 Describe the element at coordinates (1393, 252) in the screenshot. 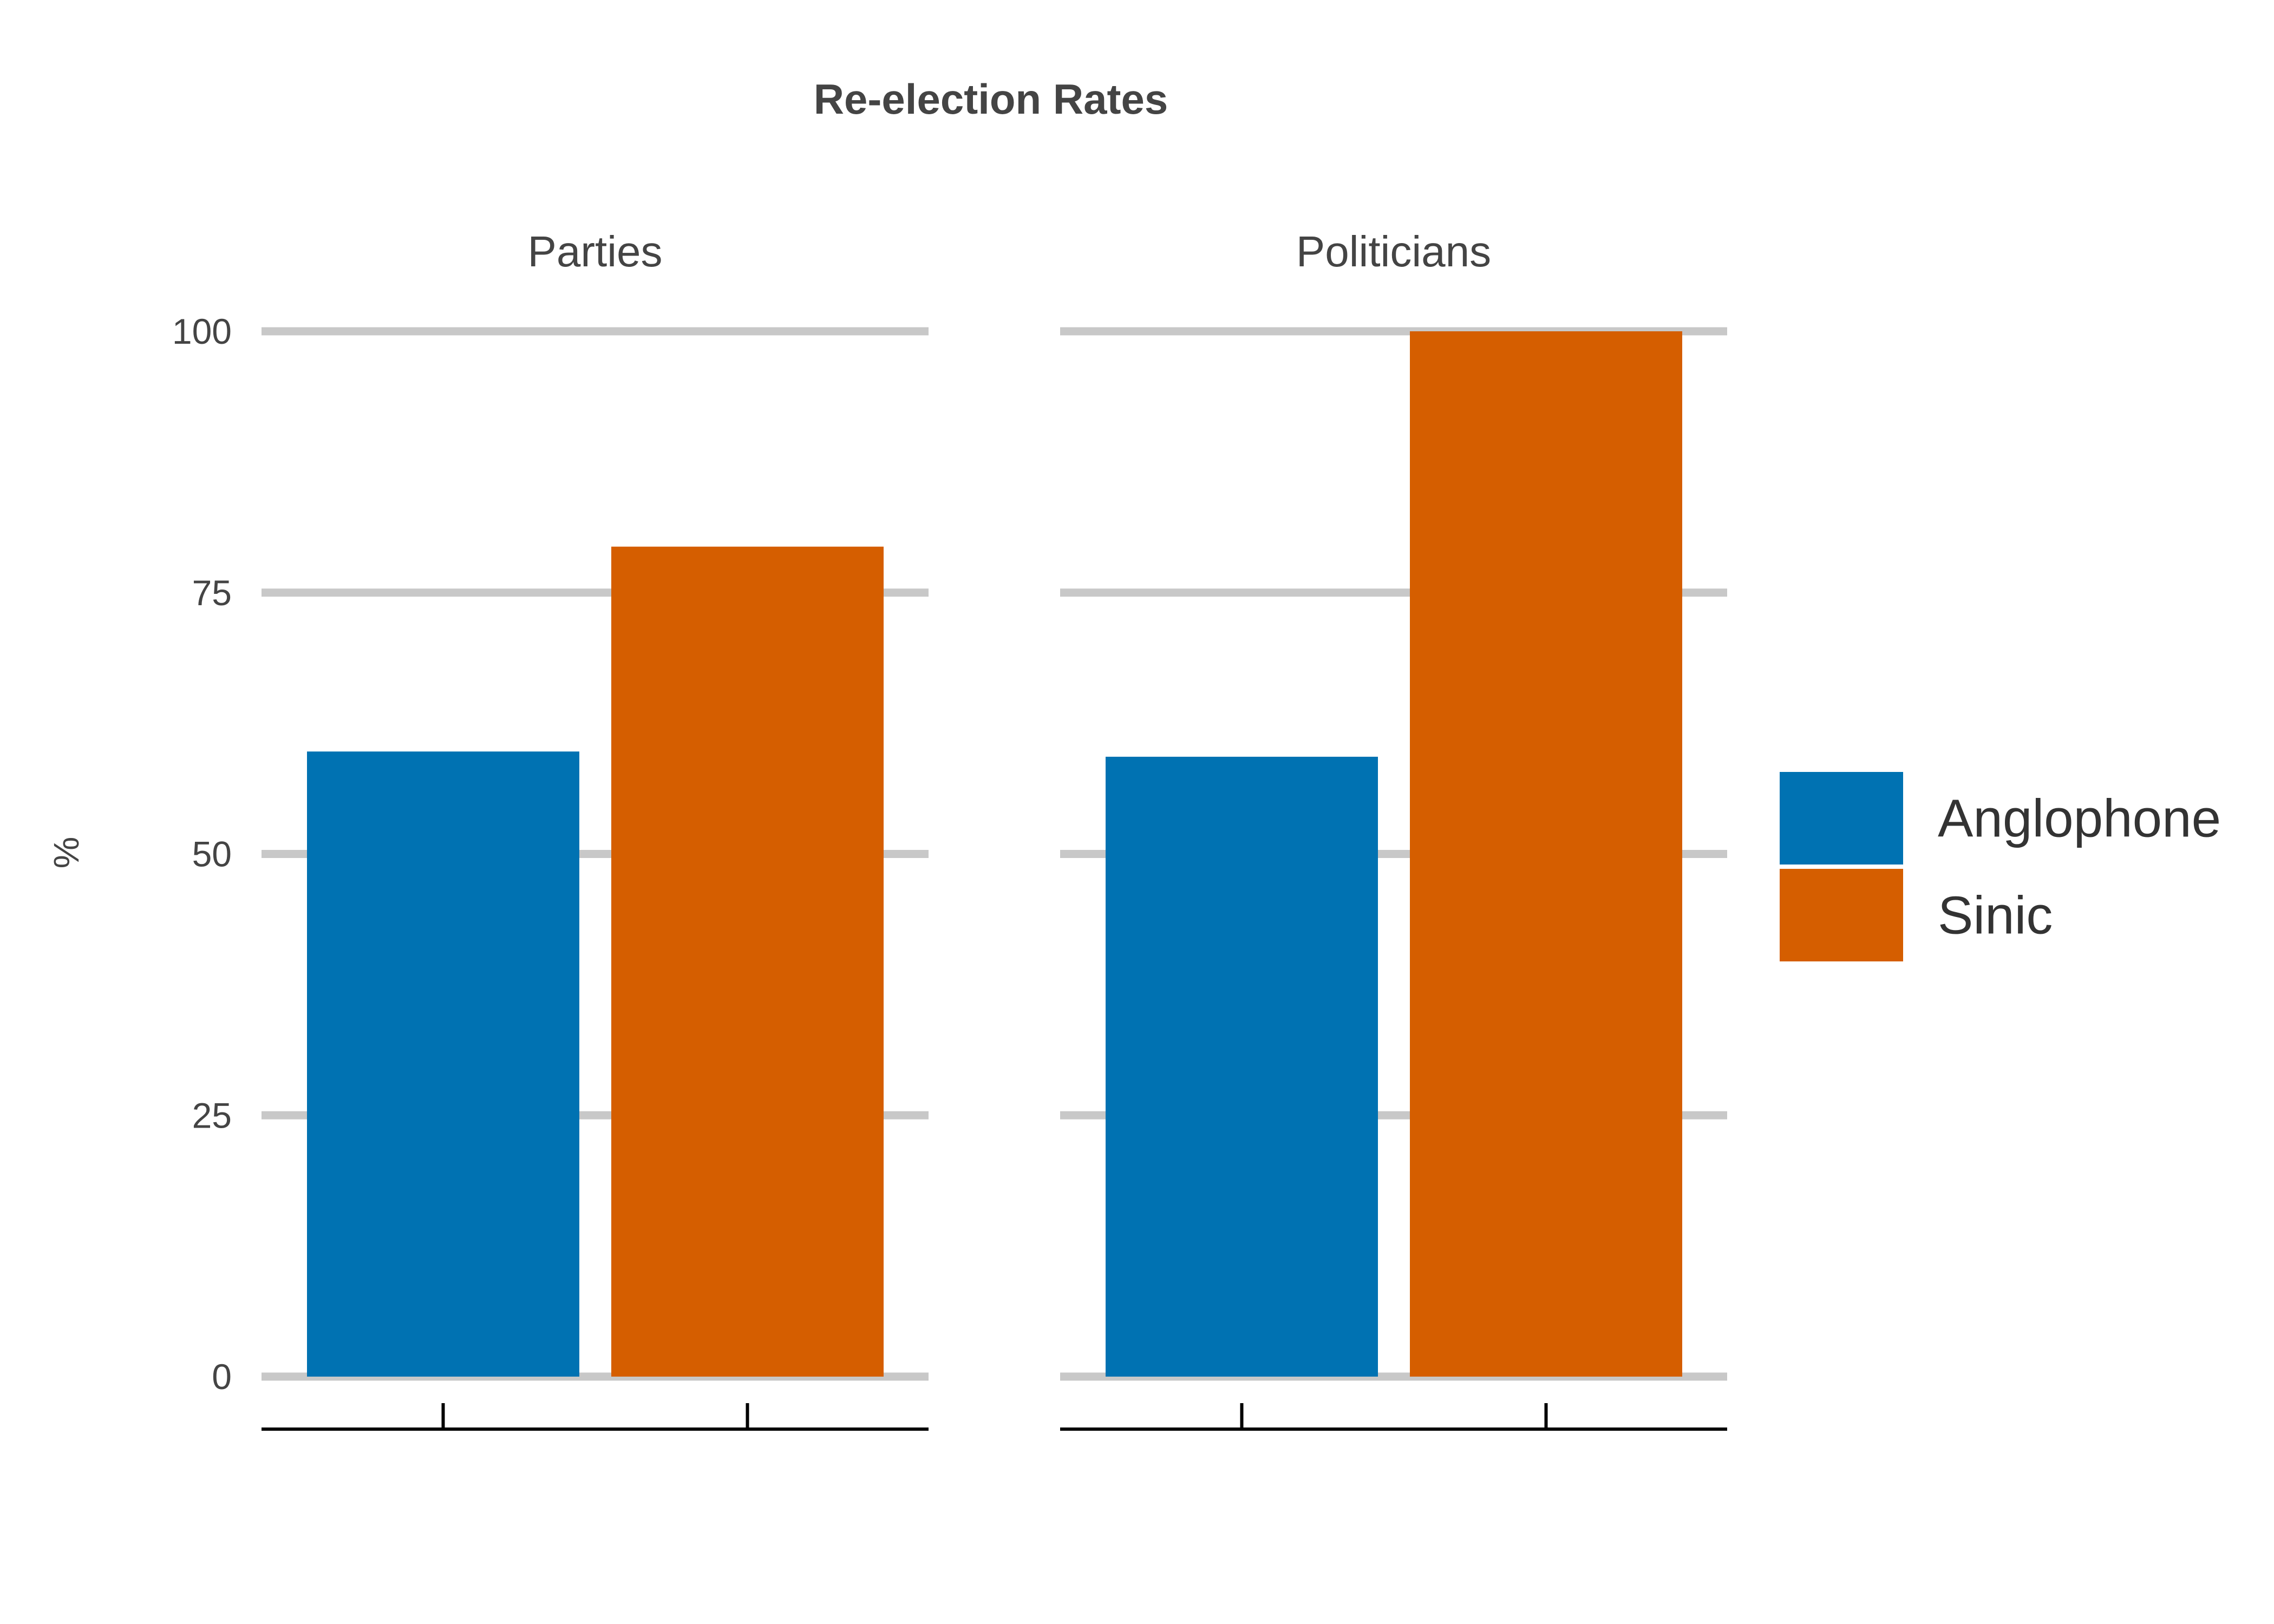

I see `panel-title: Politicians` at that location.